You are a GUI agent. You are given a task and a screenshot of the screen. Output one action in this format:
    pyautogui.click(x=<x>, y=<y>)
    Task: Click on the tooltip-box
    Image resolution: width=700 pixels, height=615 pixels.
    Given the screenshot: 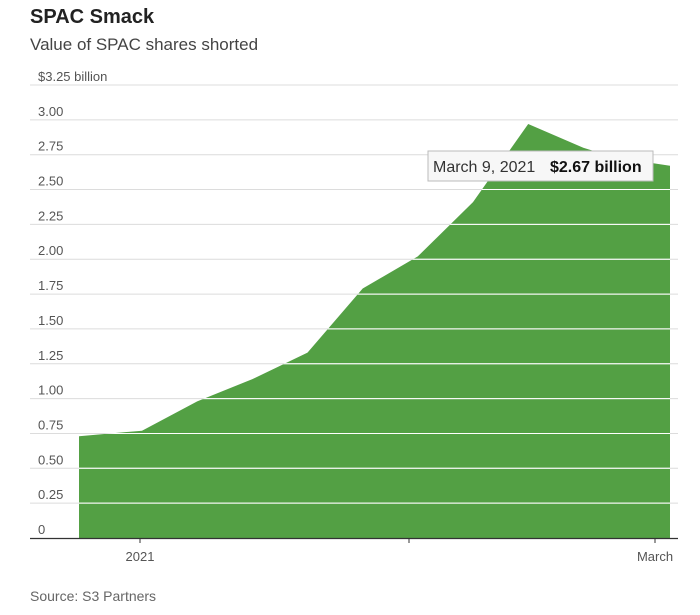 What is the action you would take?
    pyautogui.click(x=540, y=166)
    